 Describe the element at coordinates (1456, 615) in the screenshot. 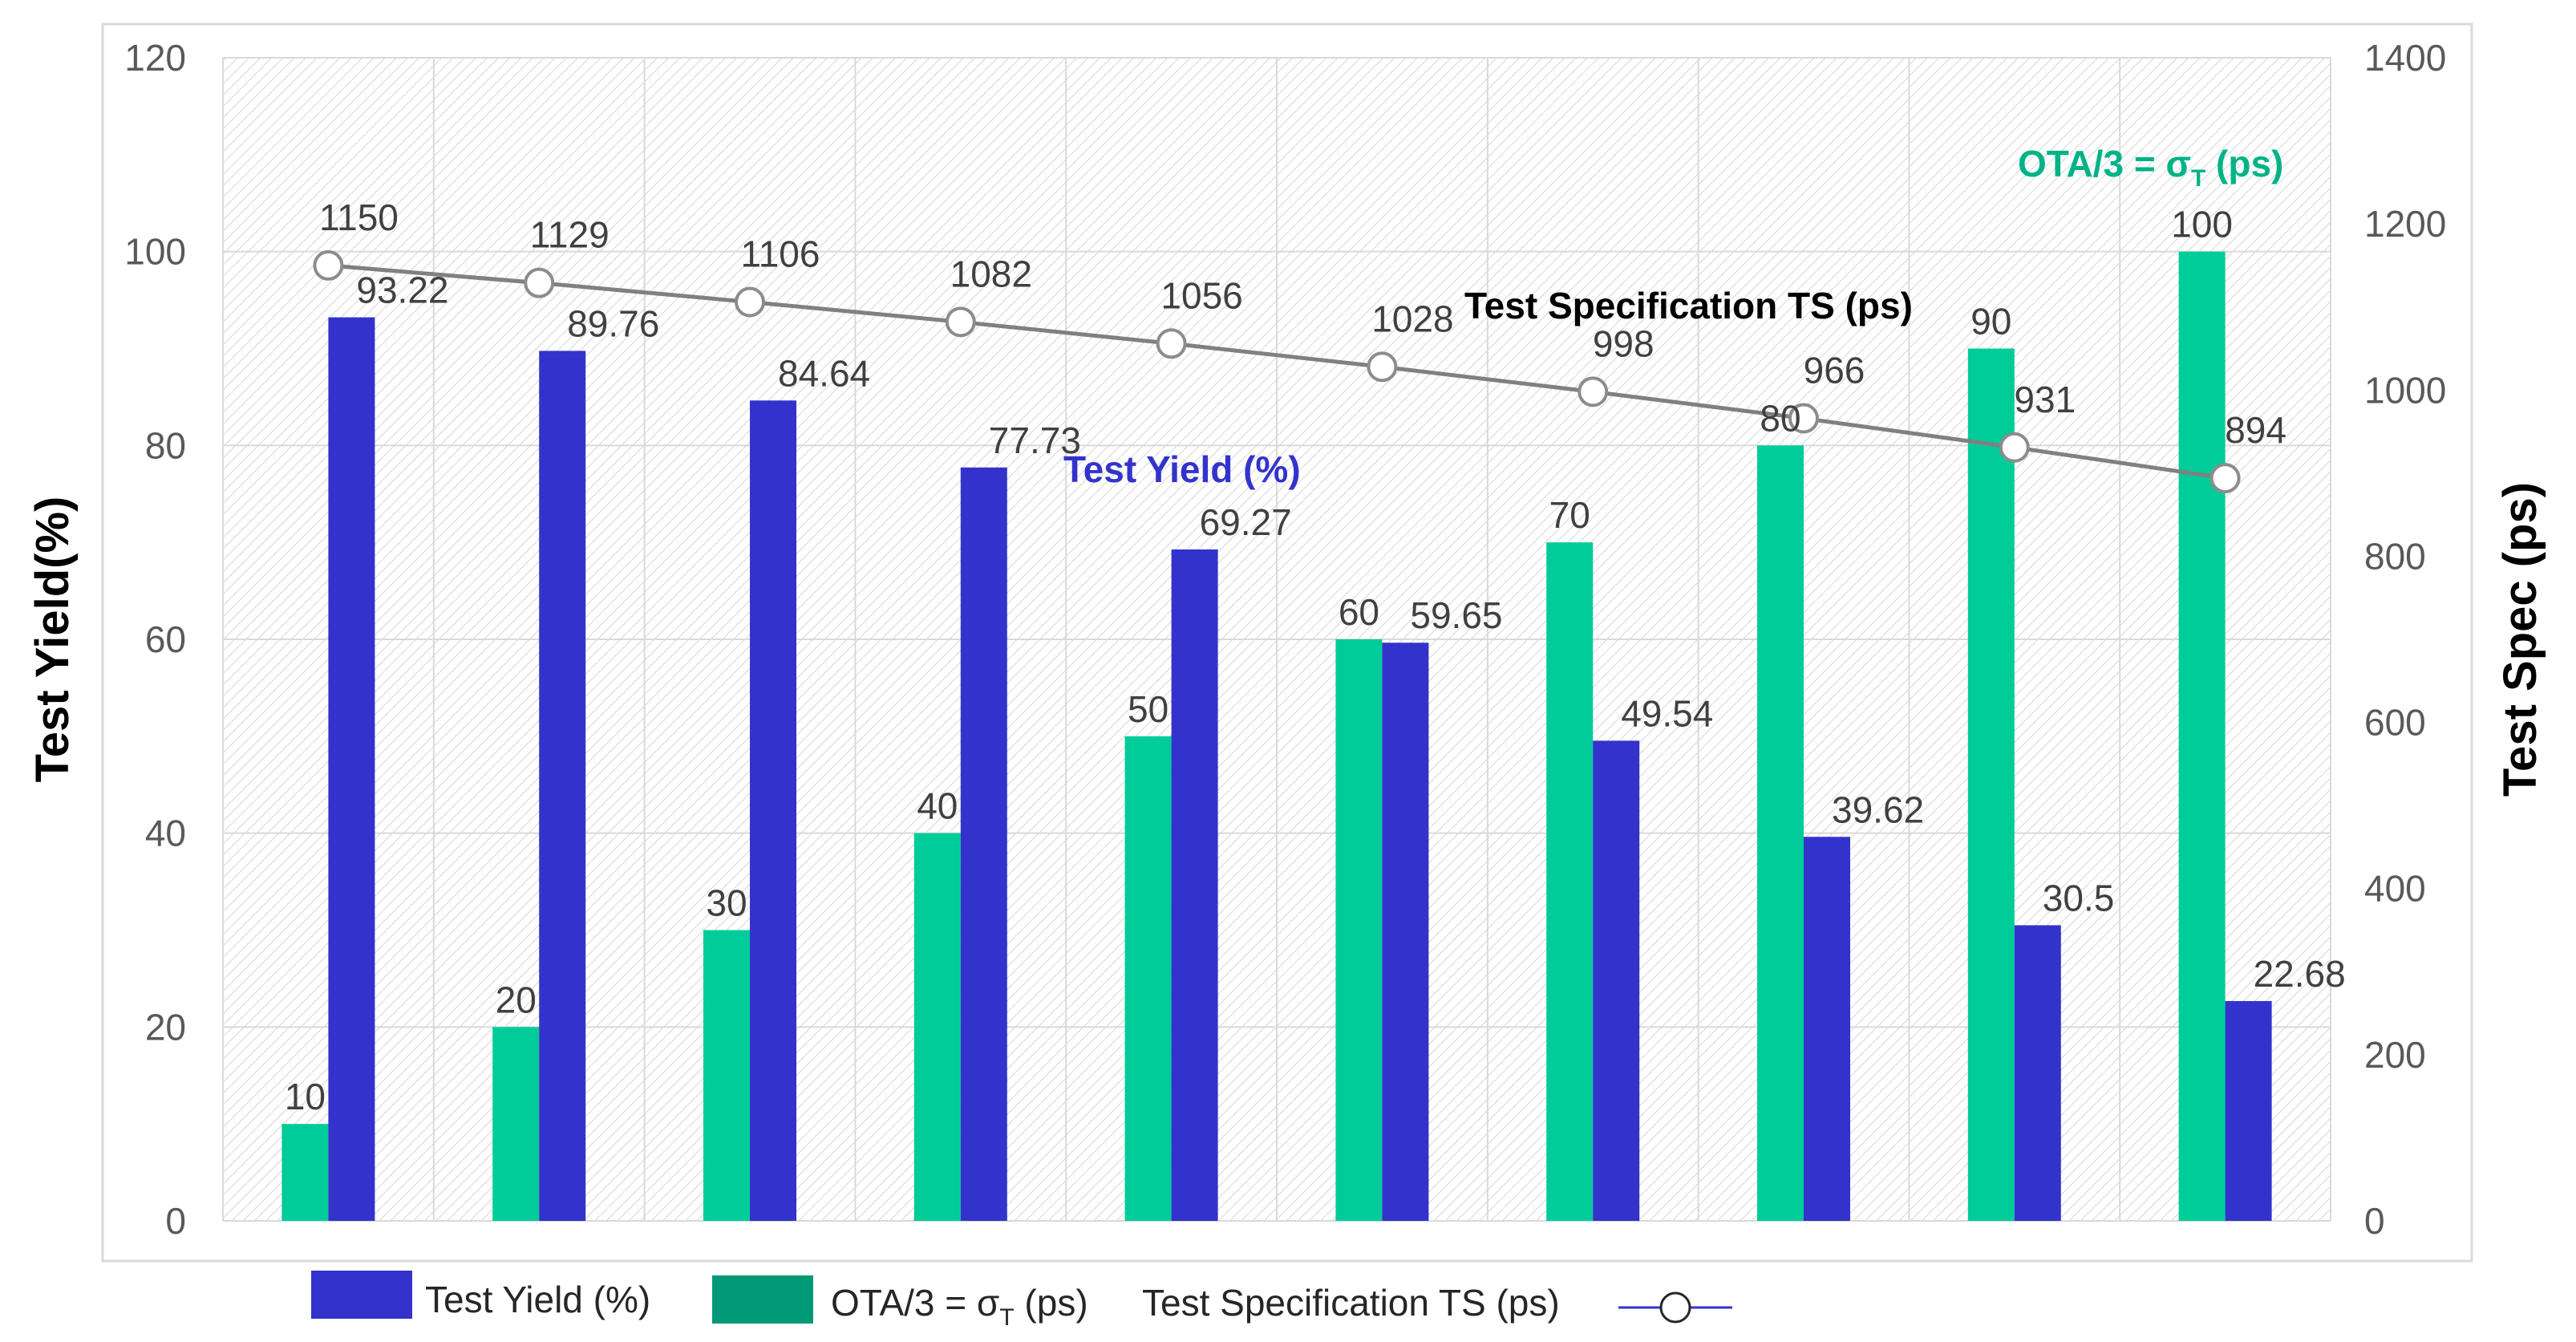

I see `label-yield-6: 59.65` at that location.